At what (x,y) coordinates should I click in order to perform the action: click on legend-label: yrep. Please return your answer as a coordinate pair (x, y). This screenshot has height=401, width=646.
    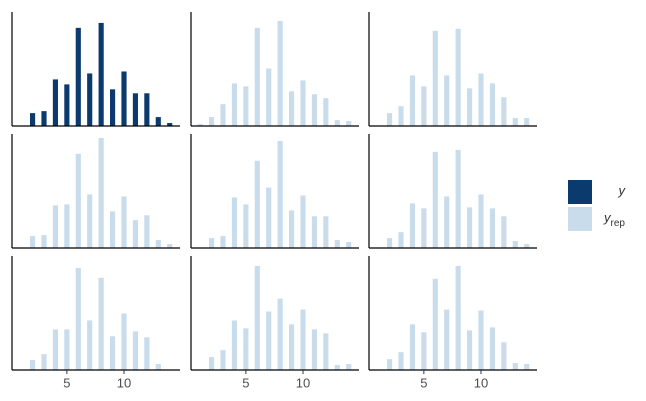
    Looking at the image, I should click on (614, 219).